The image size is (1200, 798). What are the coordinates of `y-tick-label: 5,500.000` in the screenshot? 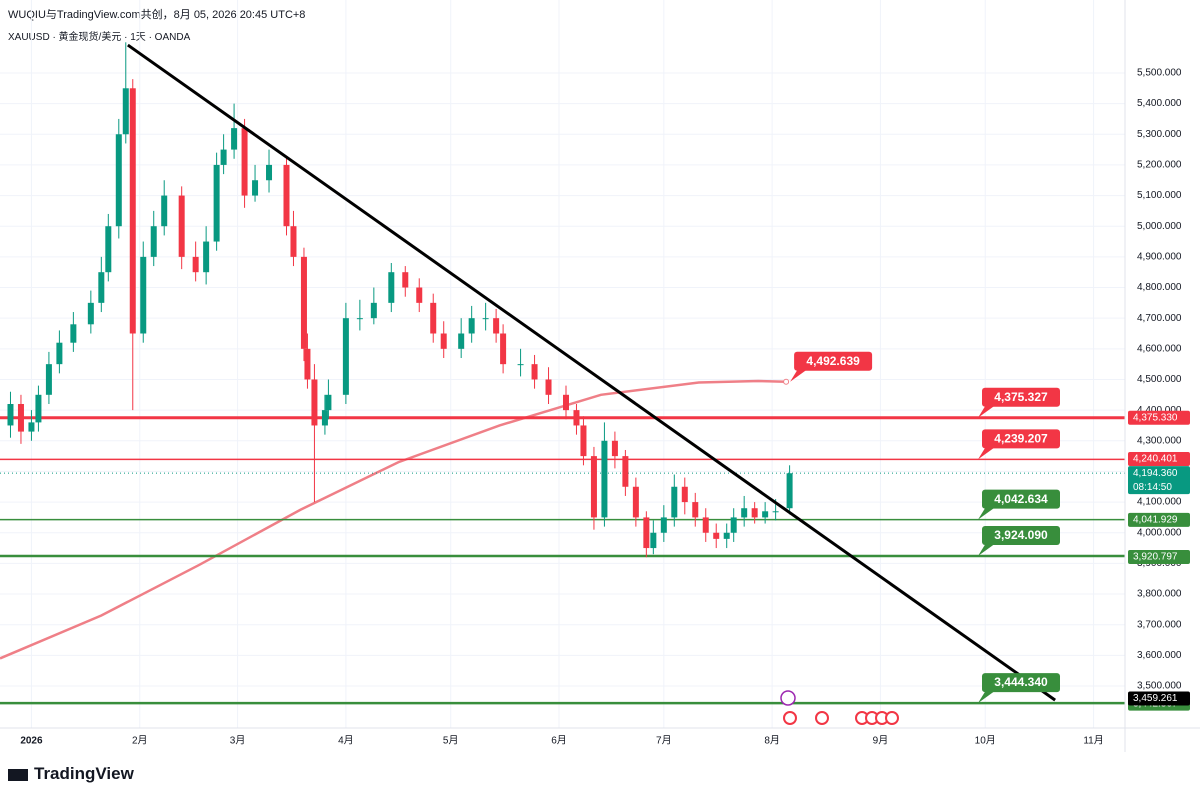 It's located at (1159, 73).